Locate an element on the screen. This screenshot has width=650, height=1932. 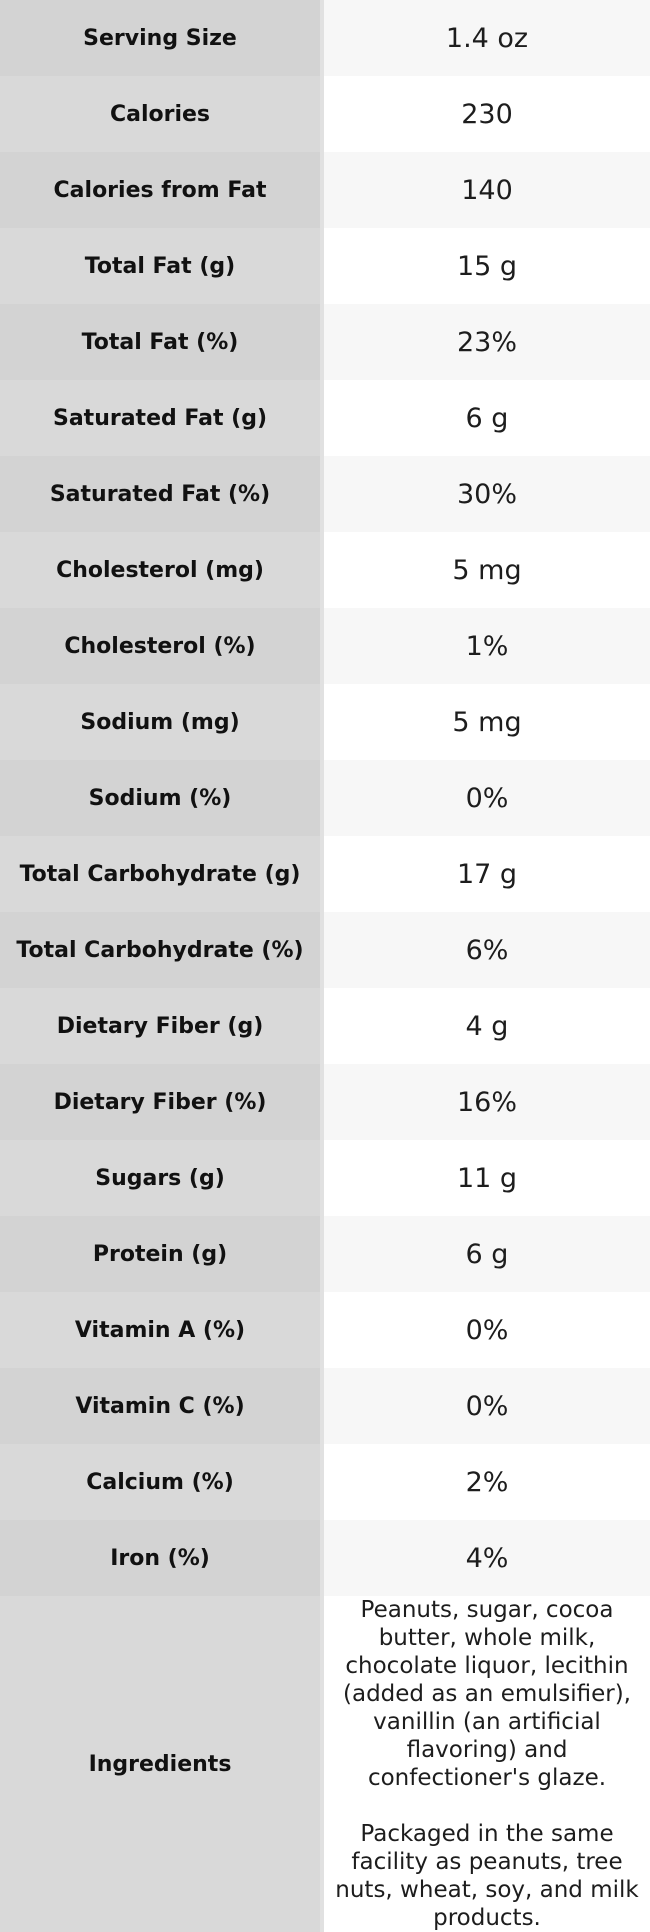
row-label: Protein (g) is located at coordinates (162, 1254).